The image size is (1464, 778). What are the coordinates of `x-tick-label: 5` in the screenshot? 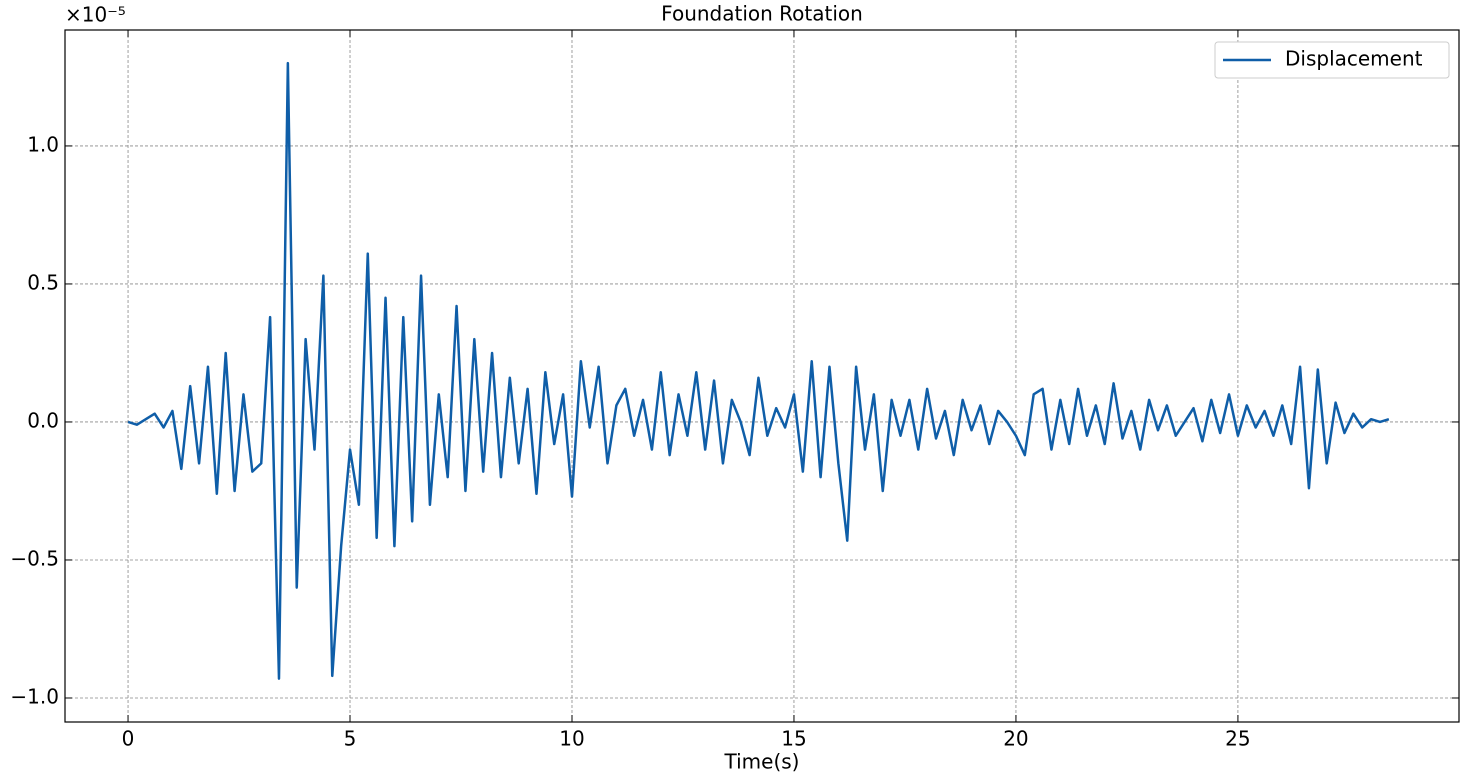 It's located at (350, 739).